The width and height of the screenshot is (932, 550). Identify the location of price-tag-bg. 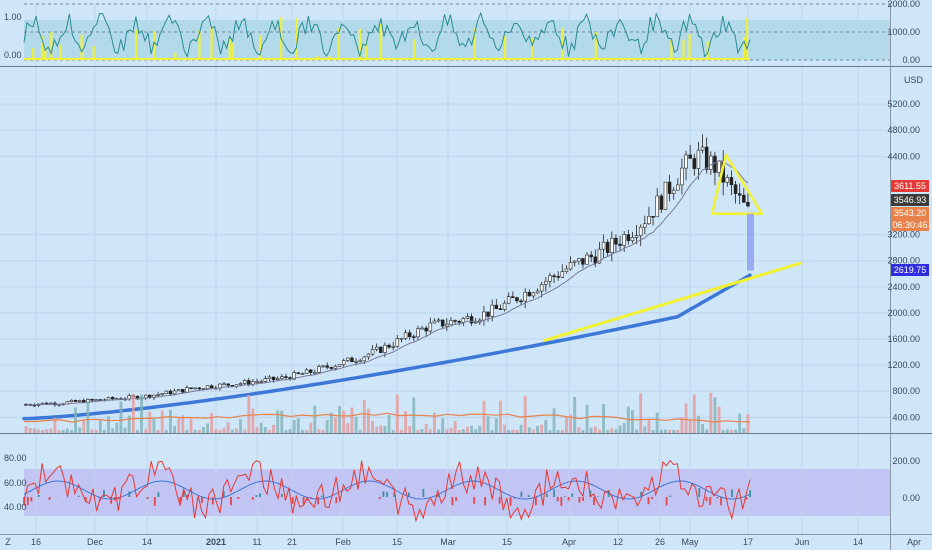
(910, 270).